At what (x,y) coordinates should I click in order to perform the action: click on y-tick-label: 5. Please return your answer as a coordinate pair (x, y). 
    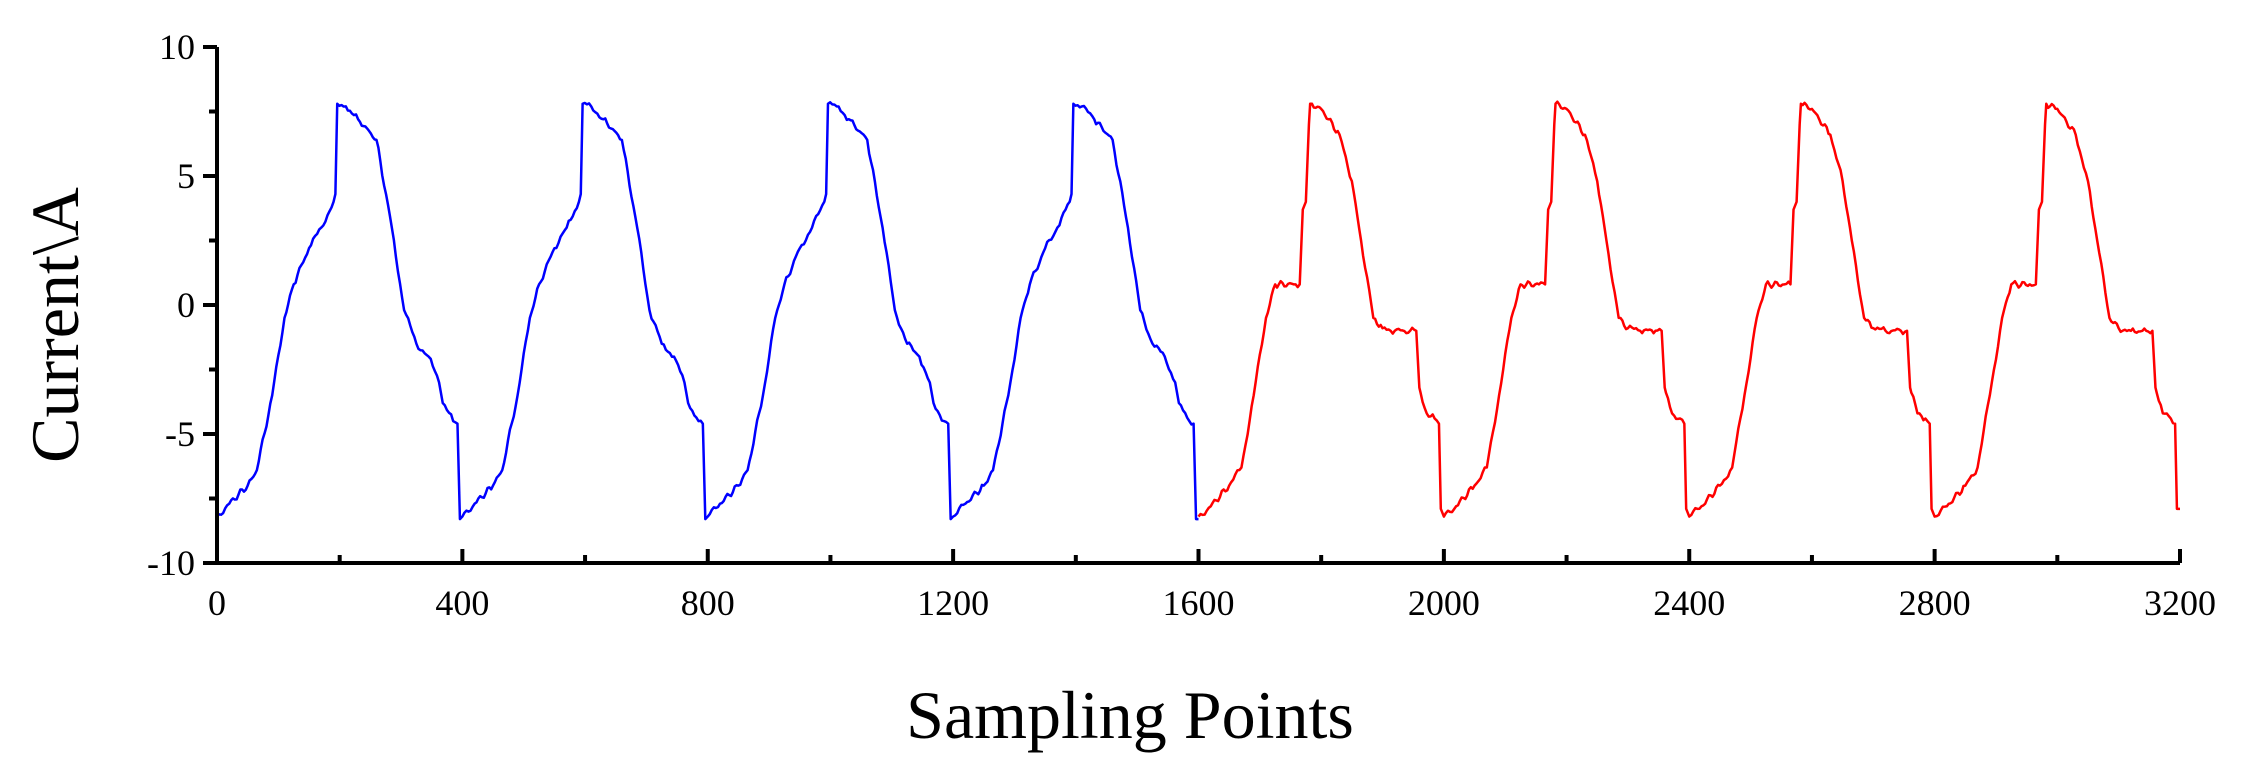
    Looking at the image, I should click on (186, 176).